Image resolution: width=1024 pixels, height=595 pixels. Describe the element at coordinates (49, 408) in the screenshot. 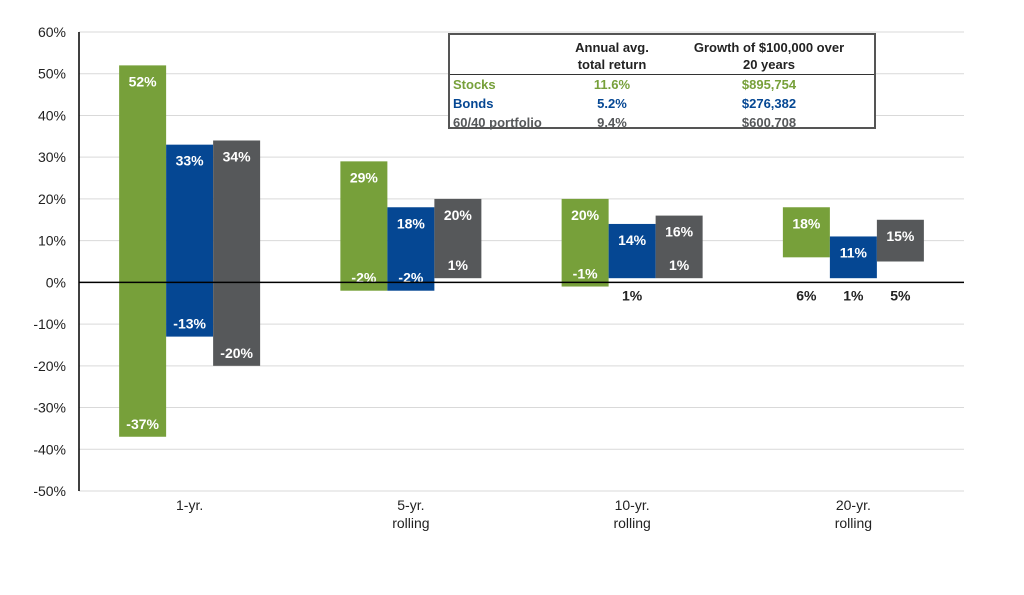

I see `y-tick-label: -30%` at that location.